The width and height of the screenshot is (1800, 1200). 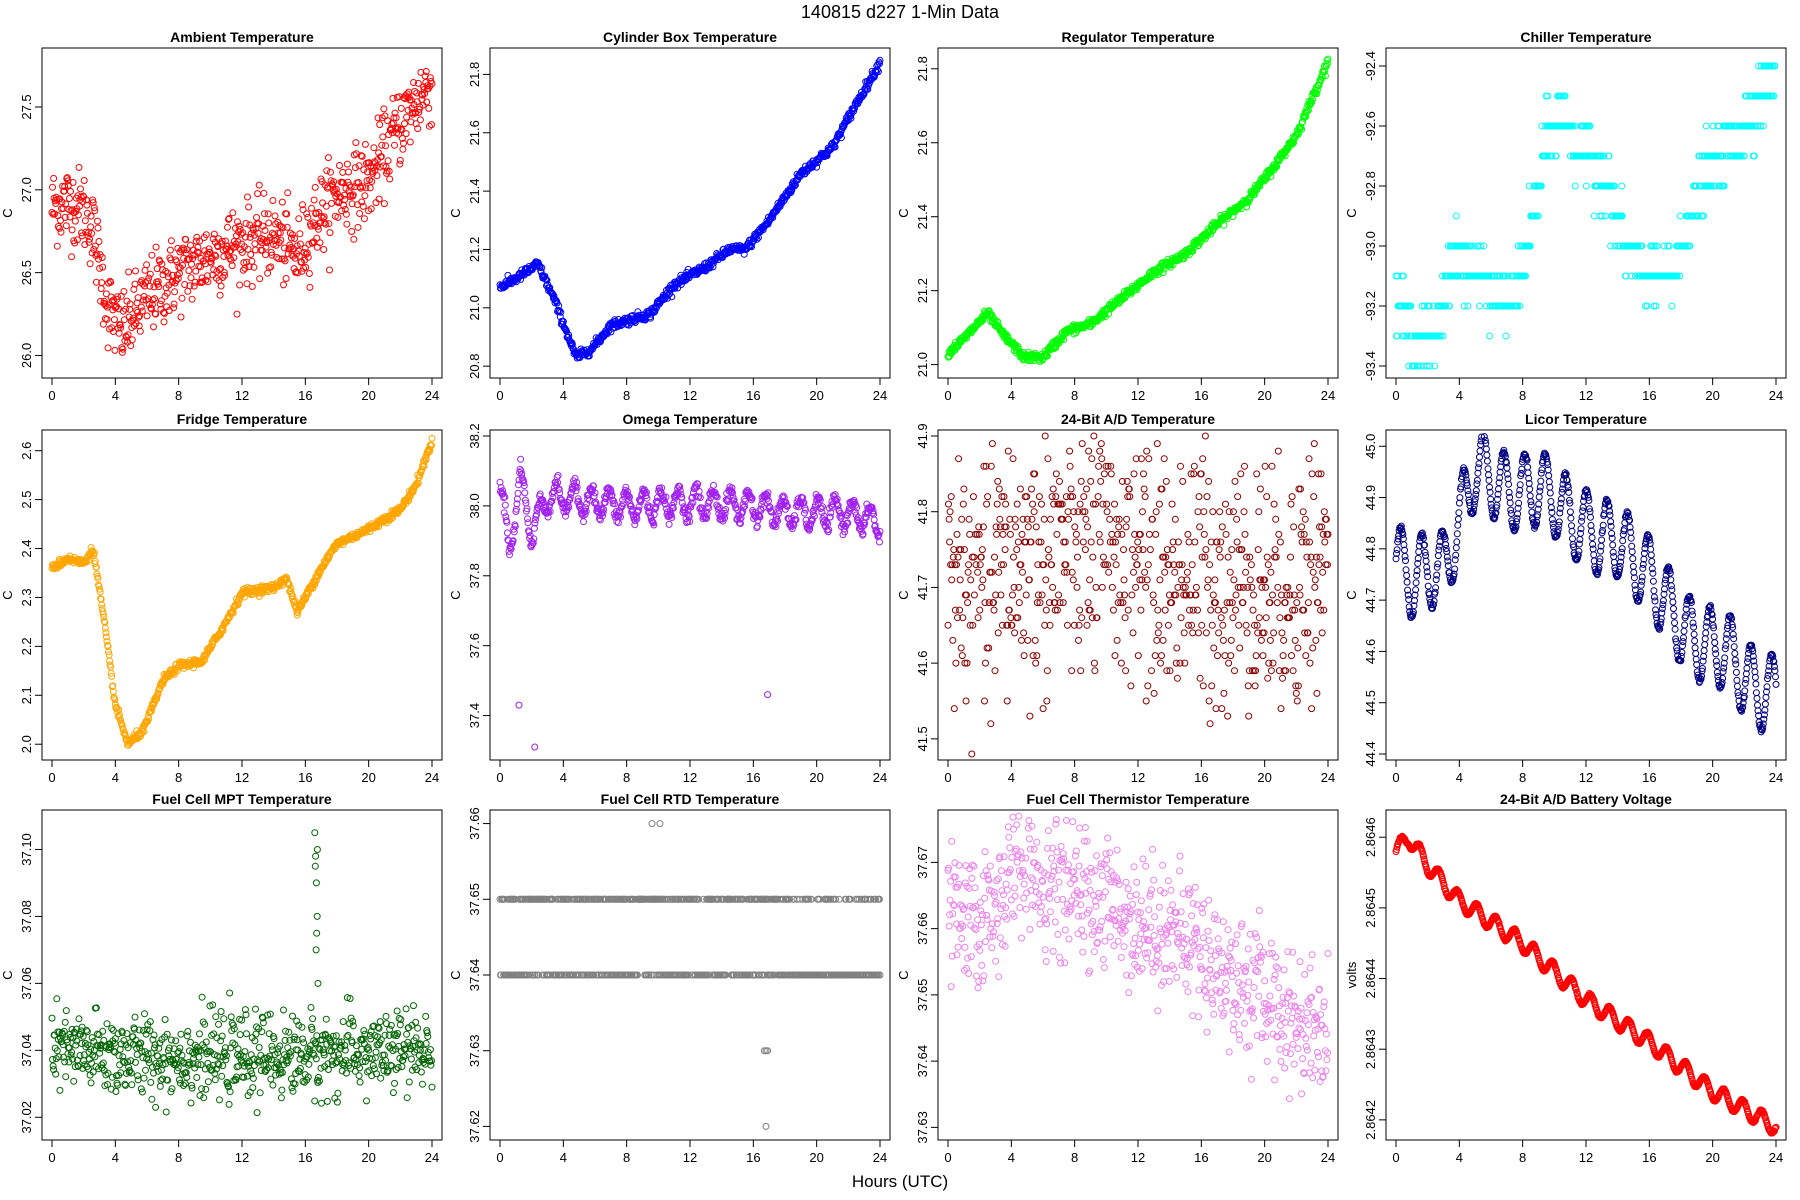 I want to click on x-tick-label: 0, so click(x=1395, y=395).